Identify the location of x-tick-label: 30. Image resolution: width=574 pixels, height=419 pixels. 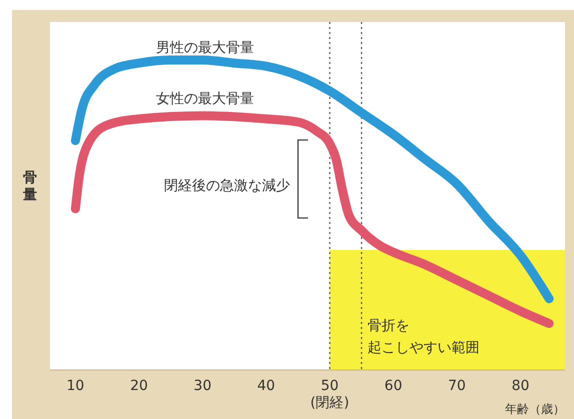
(203, 386).